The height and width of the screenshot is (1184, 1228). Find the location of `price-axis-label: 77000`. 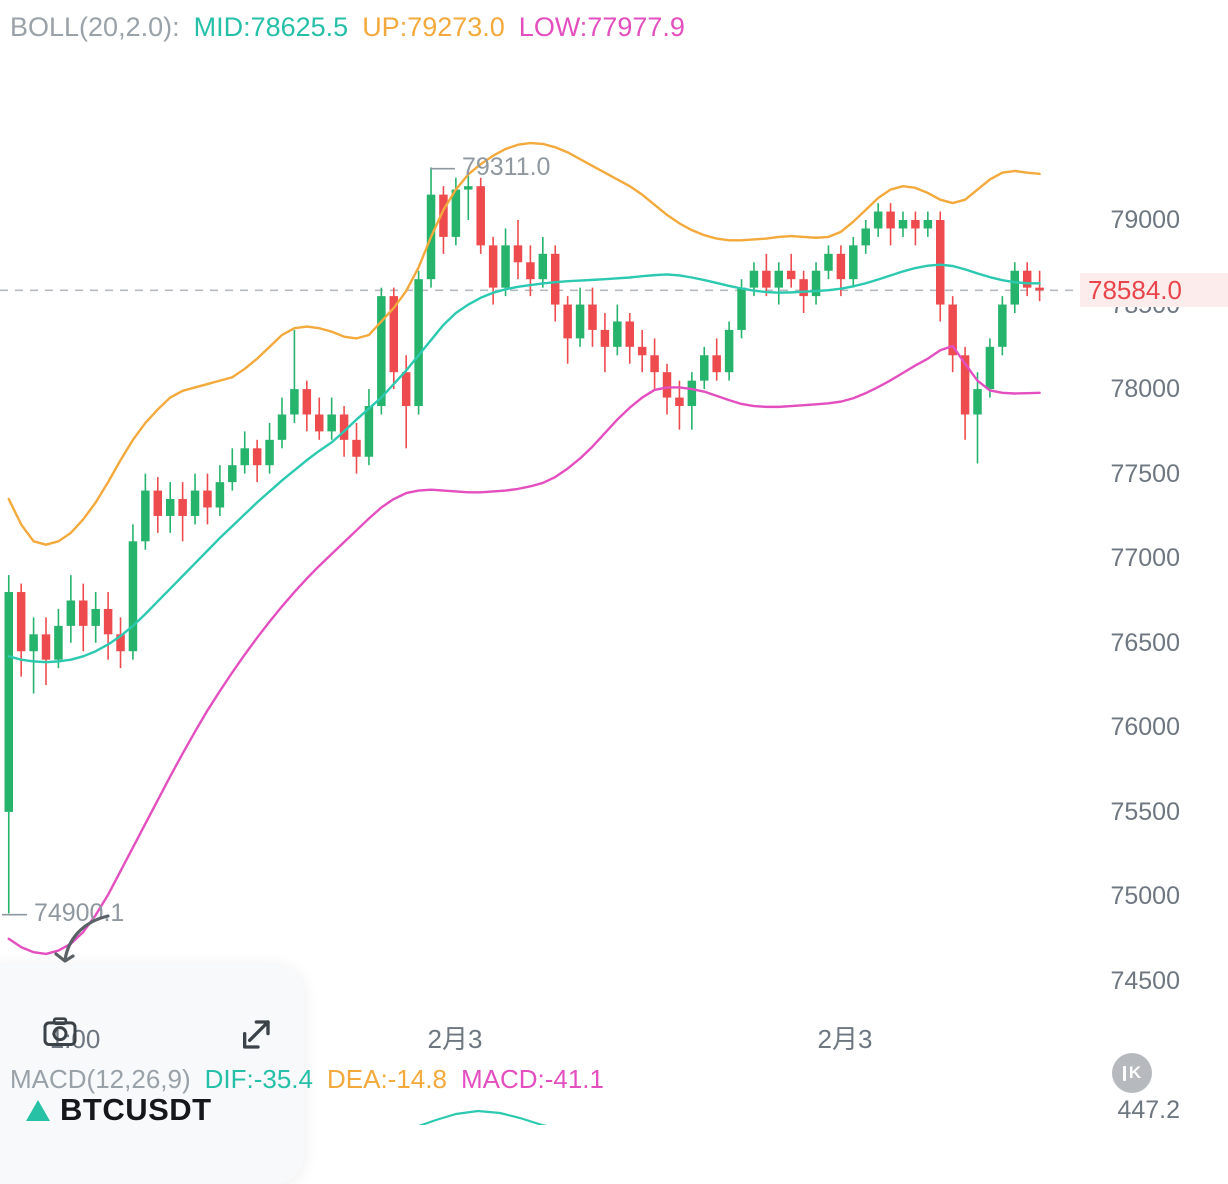

price-axis-label: 77000 is located at coordinates (1145, 558).